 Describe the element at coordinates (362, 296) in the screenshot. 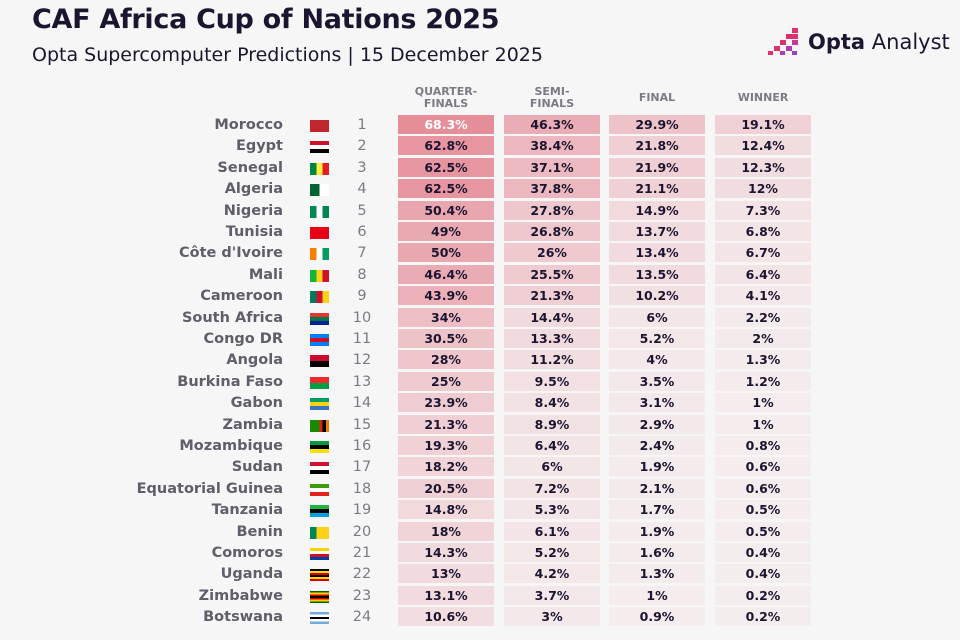

I see `rank: 9` at that location.